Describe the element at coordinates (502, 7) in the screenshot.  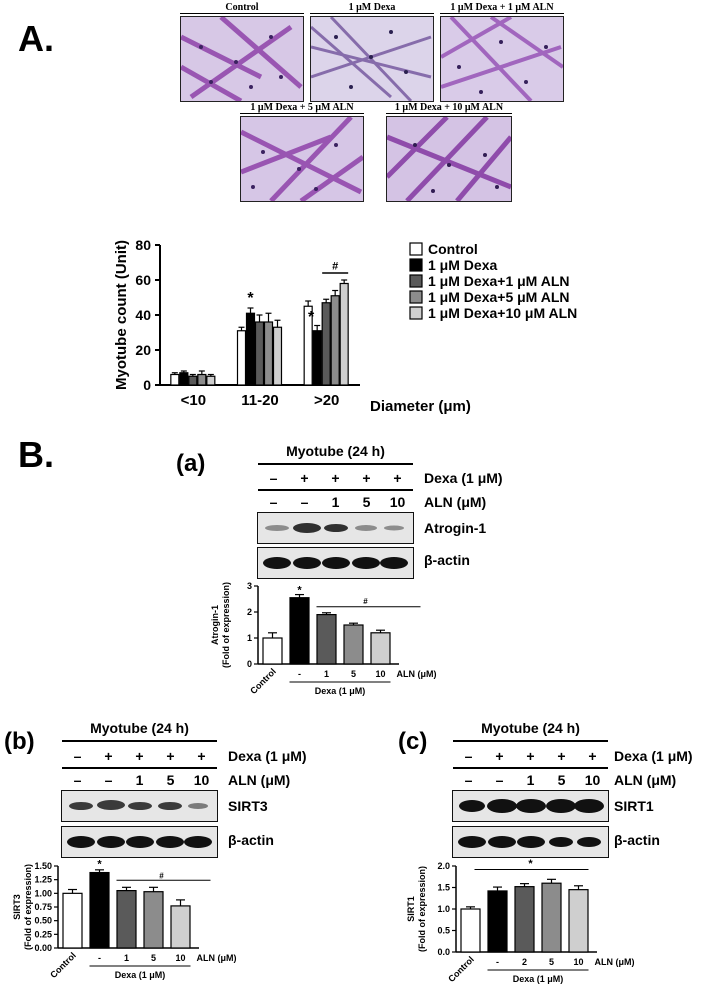
I see `micrograph-label: 1 μM Dexa + 1 μM ALN` at that location.